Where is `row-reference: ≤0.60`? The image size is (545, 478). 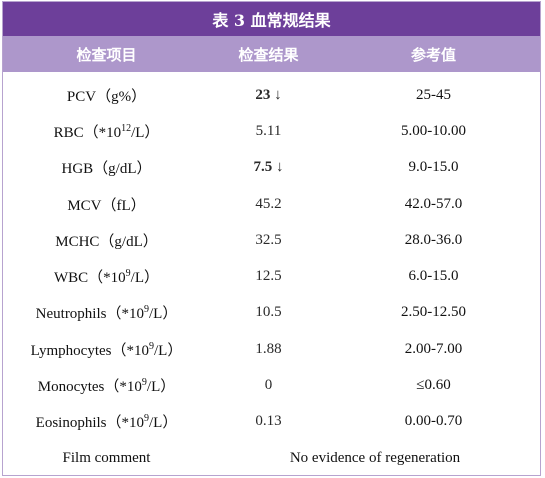
row-reference: ≤0.60 is located at coordinates (433, 385).